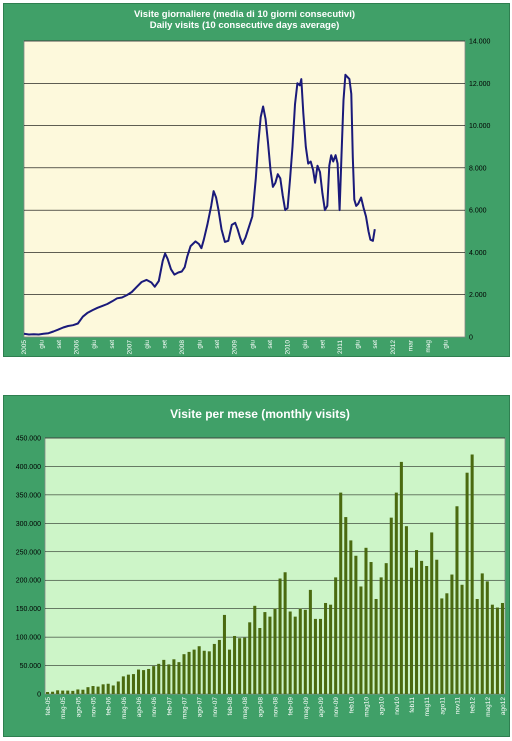 This screenshot has height=741, width=512. I want to click on x-tick-label: feb-05, so click(48, 706).